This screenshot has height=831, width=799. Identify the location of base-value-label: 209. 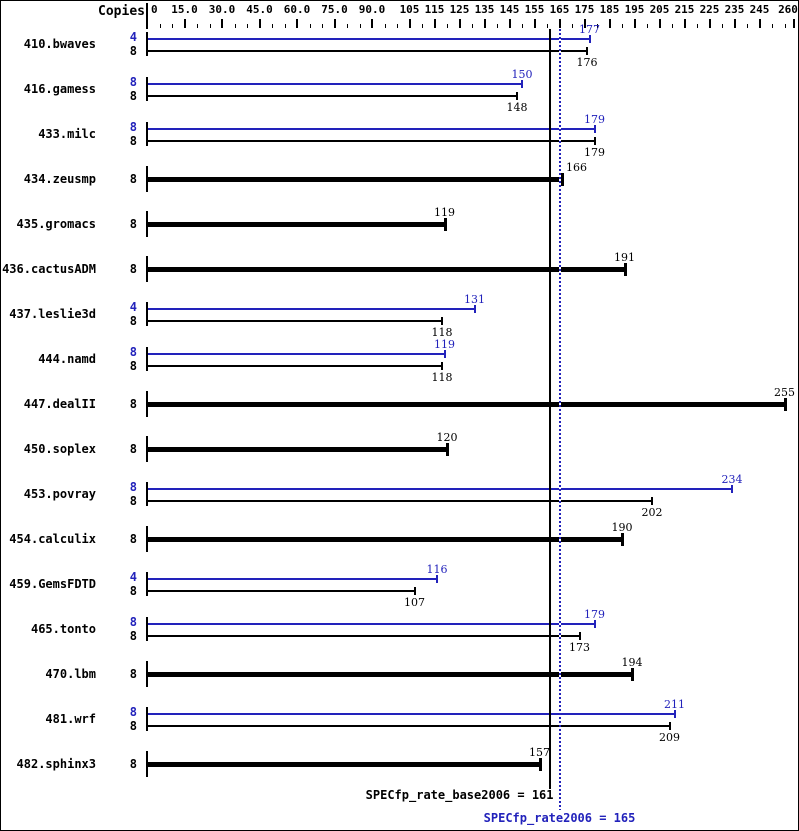
(669, 737).